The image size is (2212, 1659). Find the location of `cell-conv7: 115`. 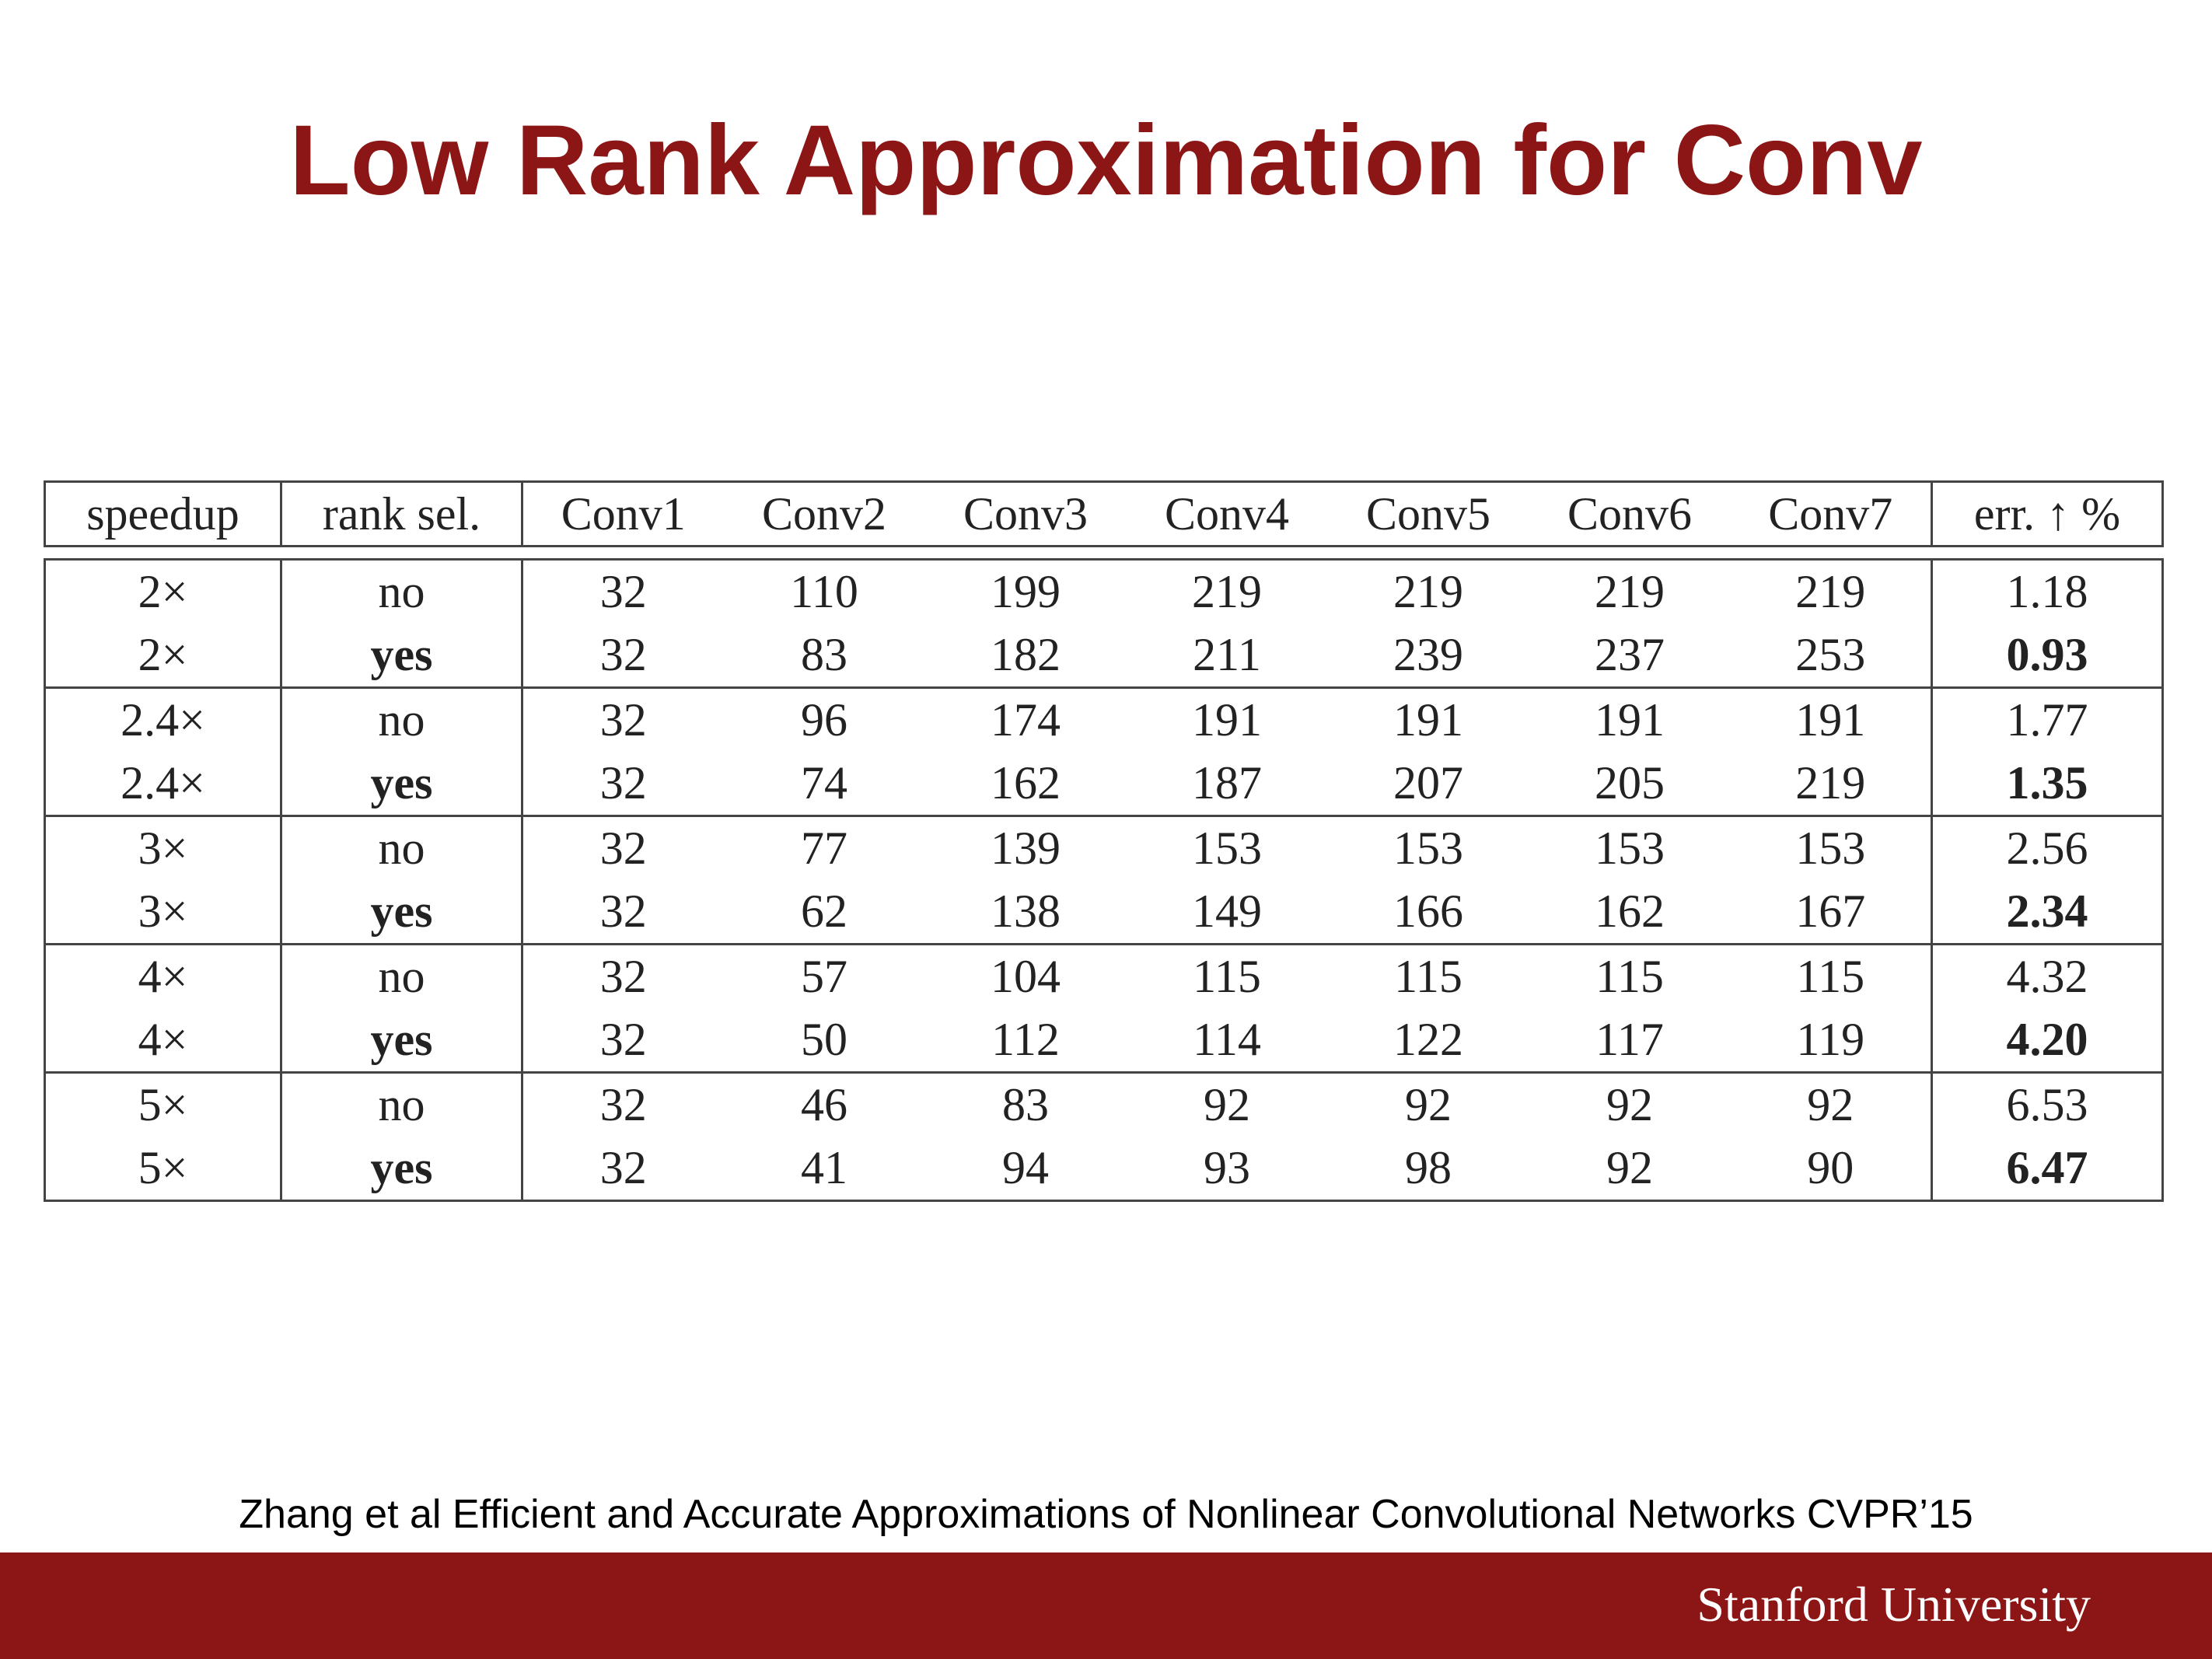

cell-conv7: 115 is located at coordinates (1831, 976).